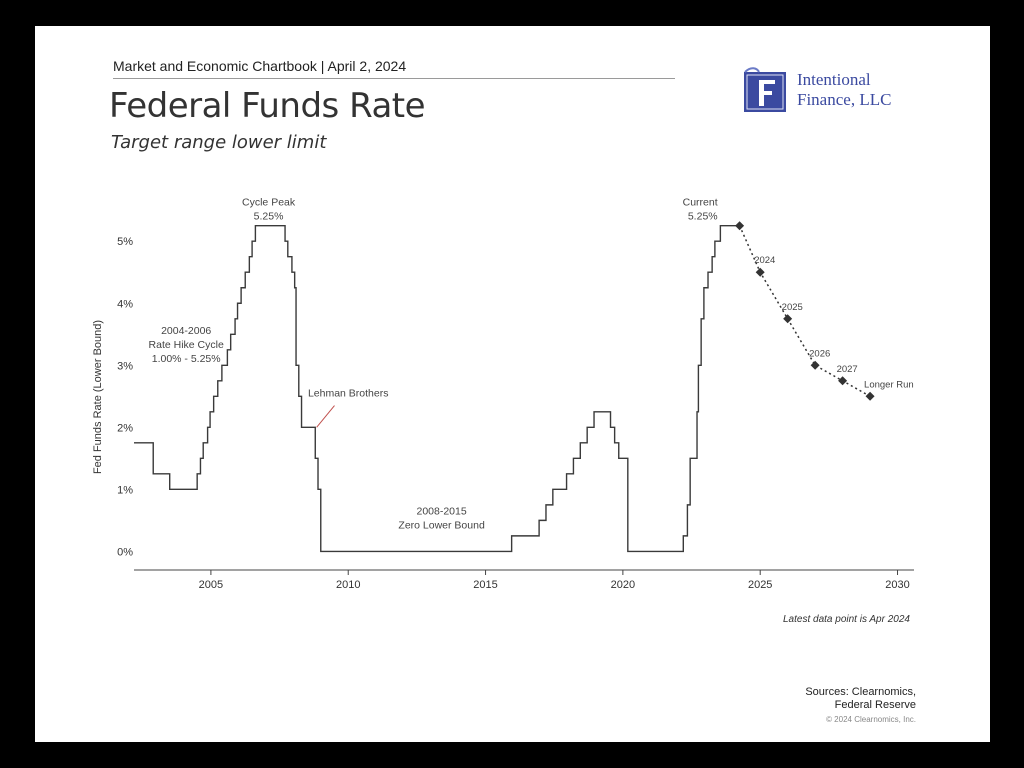 The height and width of the screenshot is (768, 1024). What do you see at coordinates (844, 99) in the screenshot?
I see `logo-line-2: Finance, LLC` at bounding box center [844, 99].